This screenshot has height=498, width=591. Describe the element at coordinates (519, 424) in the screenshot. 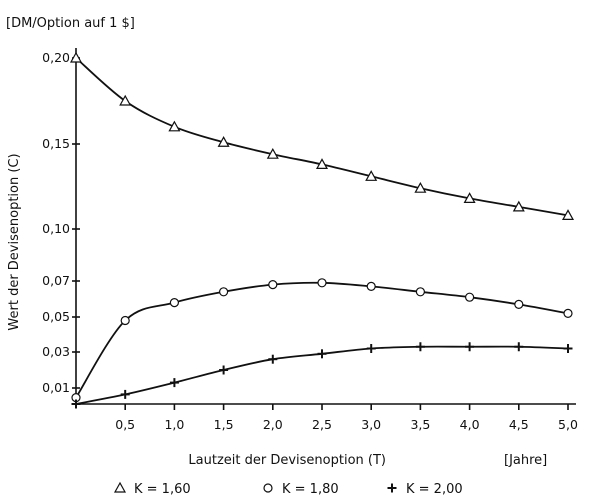

I see `x-tick-label: 4,5` at that location.